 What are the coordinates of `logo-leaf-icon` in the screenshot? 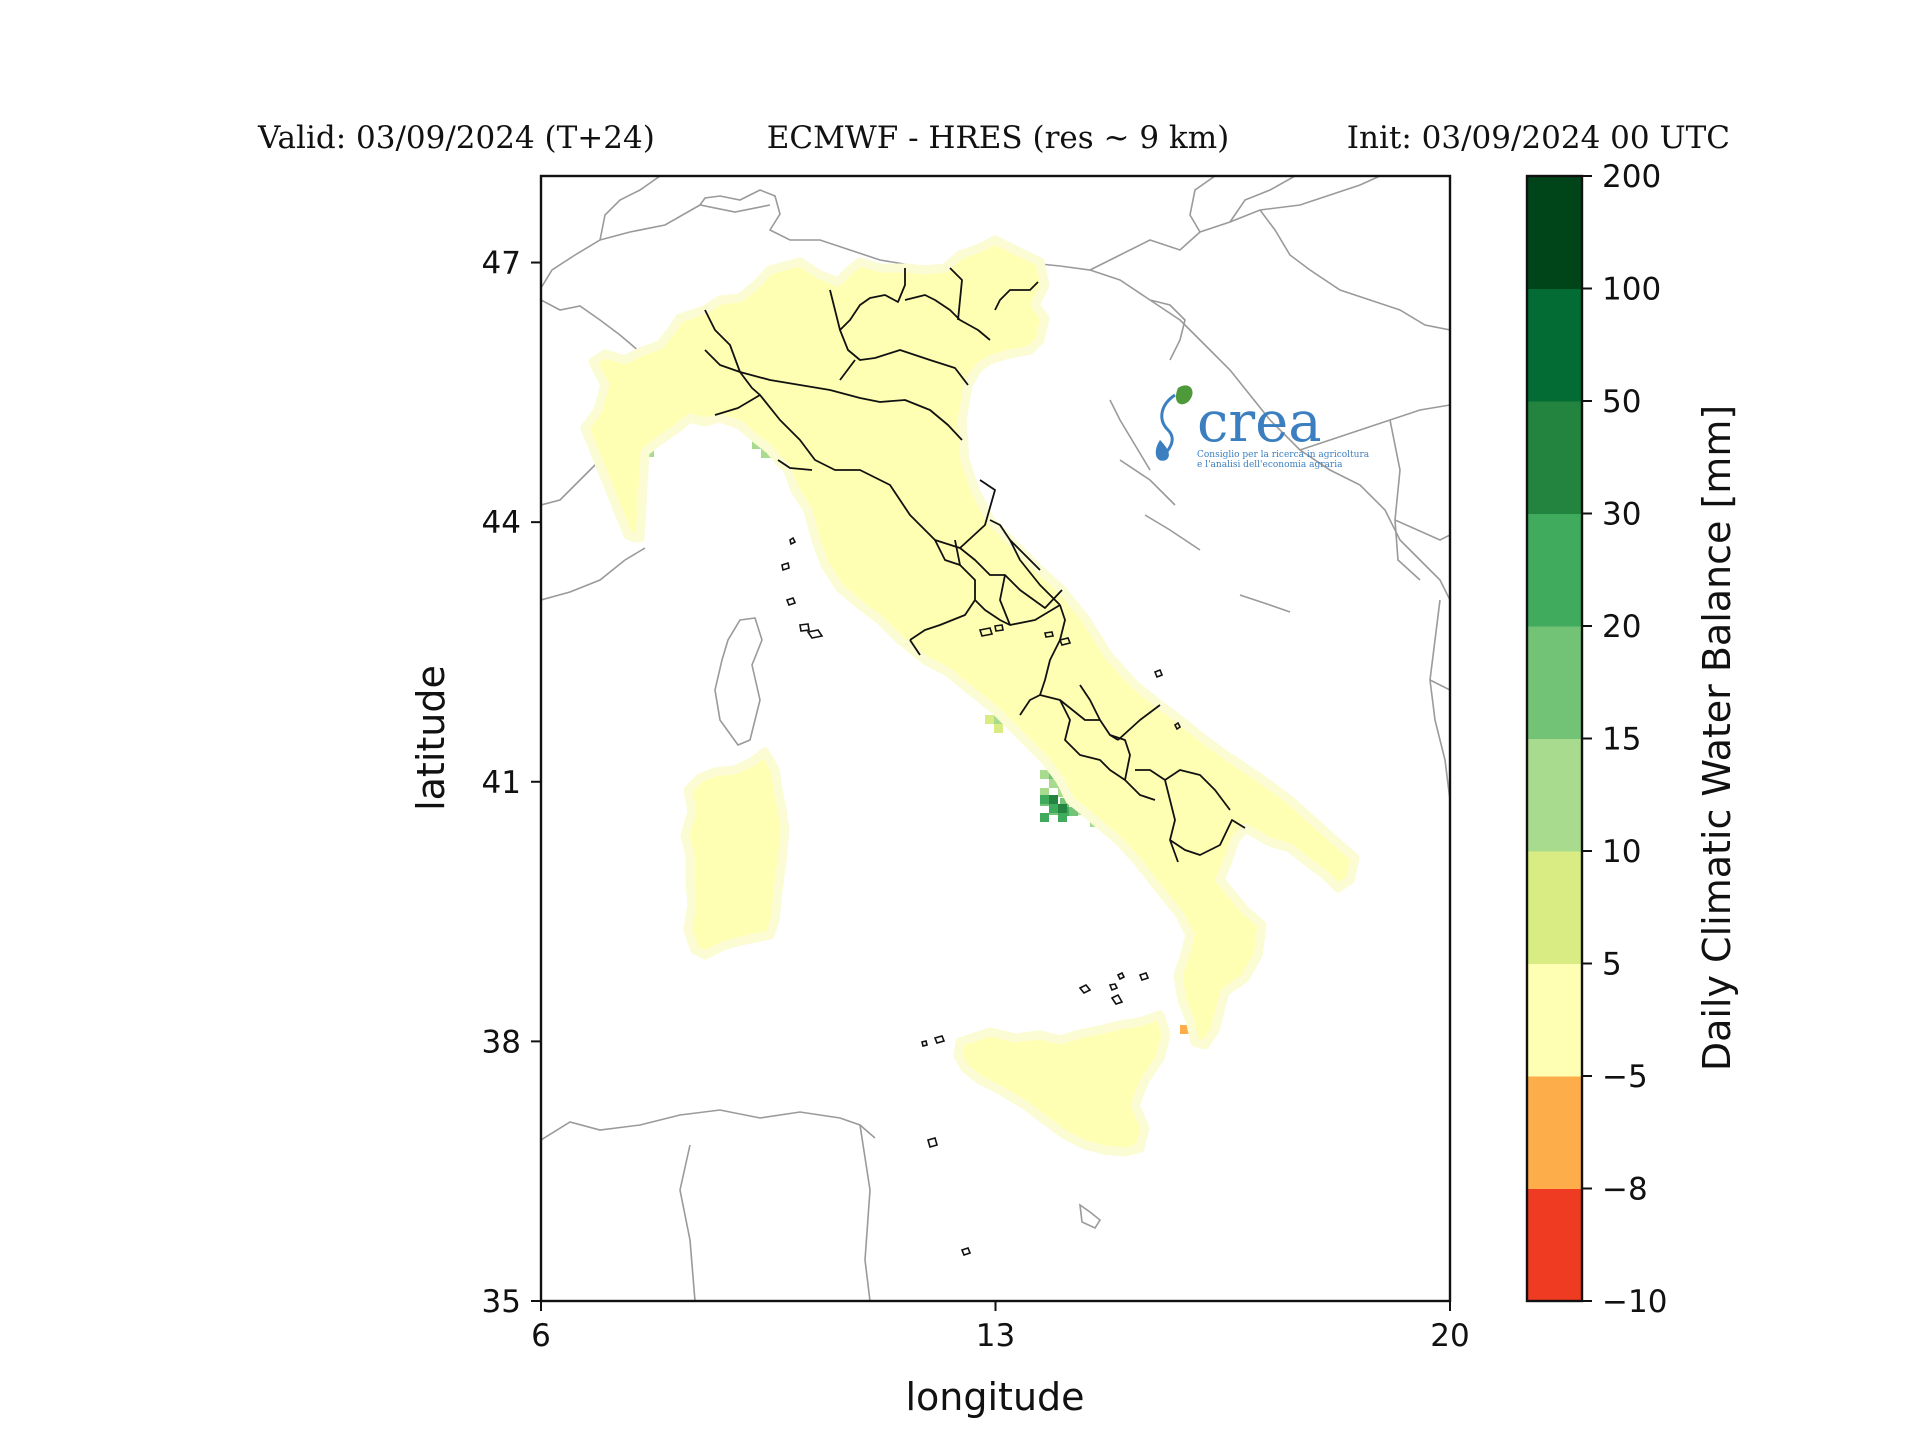 It's located at (1184, 395).